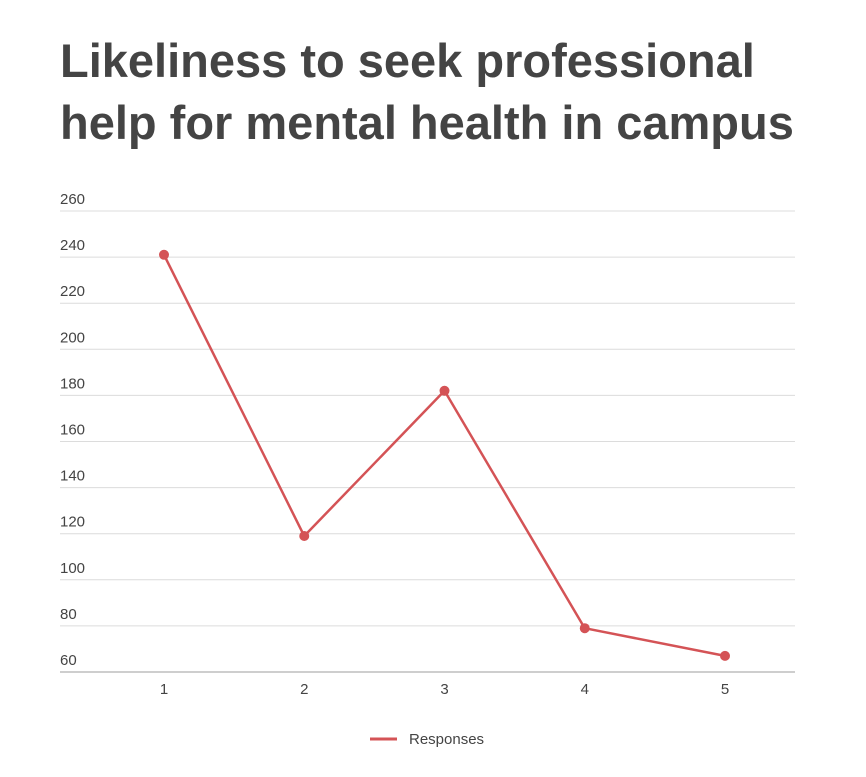 This screenshot has width=866, height=777. What do you see at coordinates (72, 245) in the screenshot?
I see `y-tick-label-240: 240` at bounding box center [72, 245].